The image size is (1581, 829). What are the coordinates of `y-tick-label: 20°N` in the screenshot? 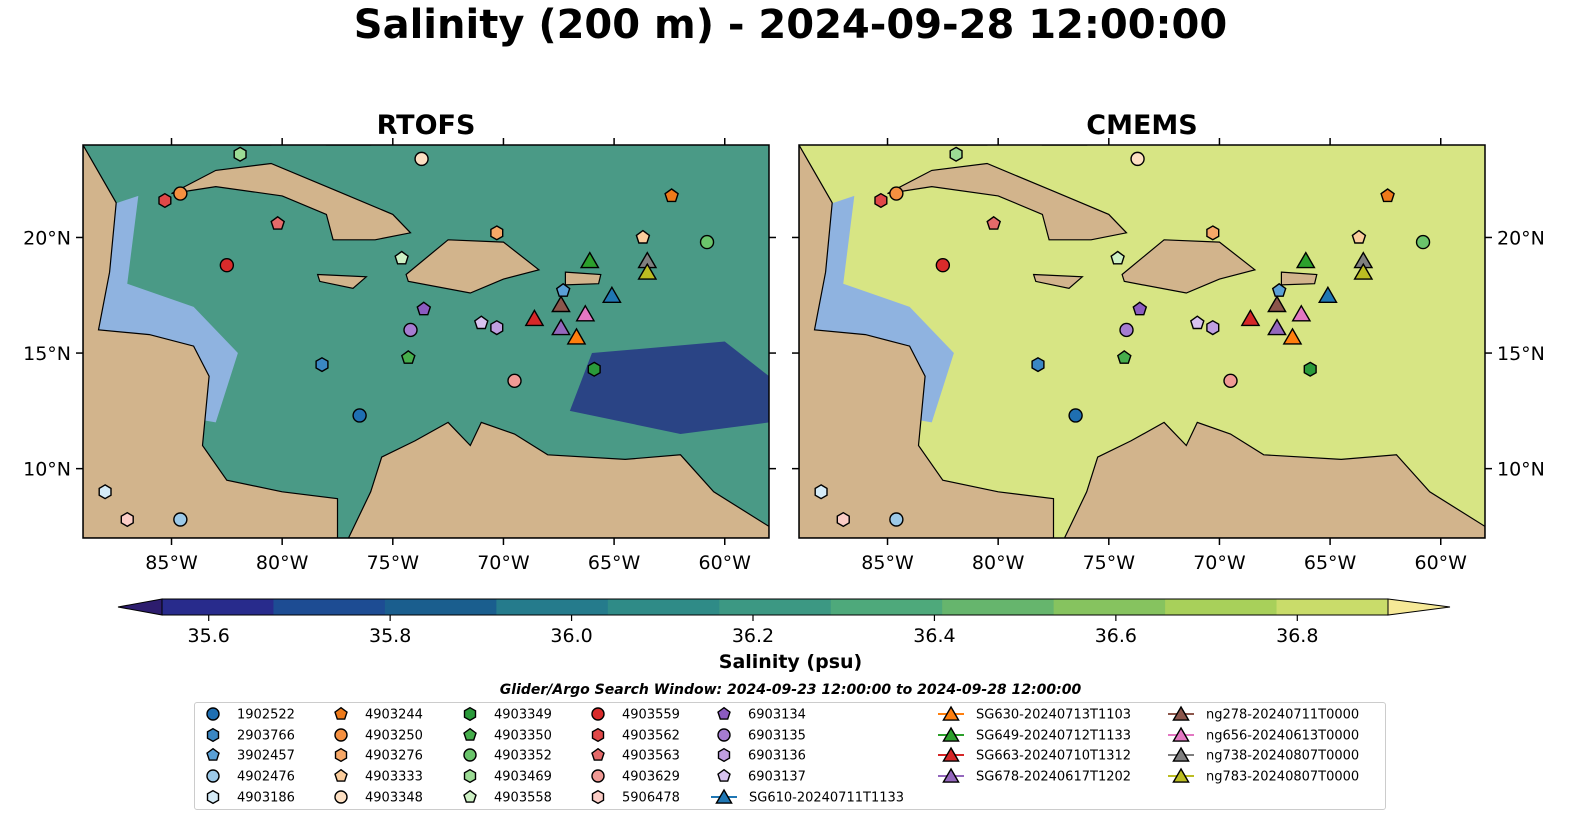 It's located at (47, 238).